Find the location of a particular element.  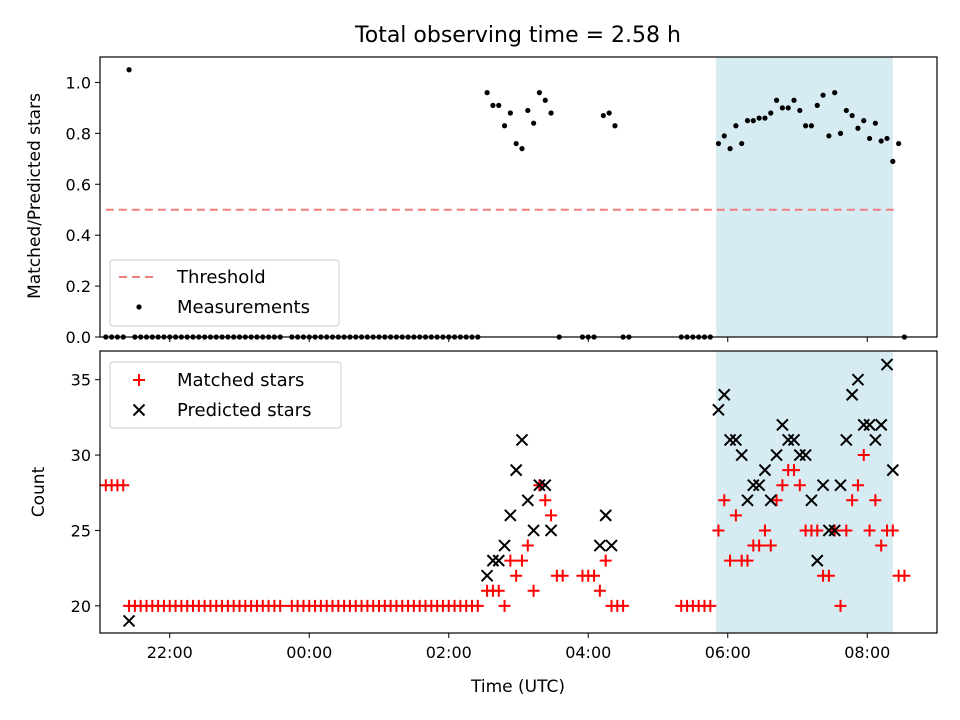

top-y-axis-label: Matched/Predicted stars is located at coordinates (35, 196).